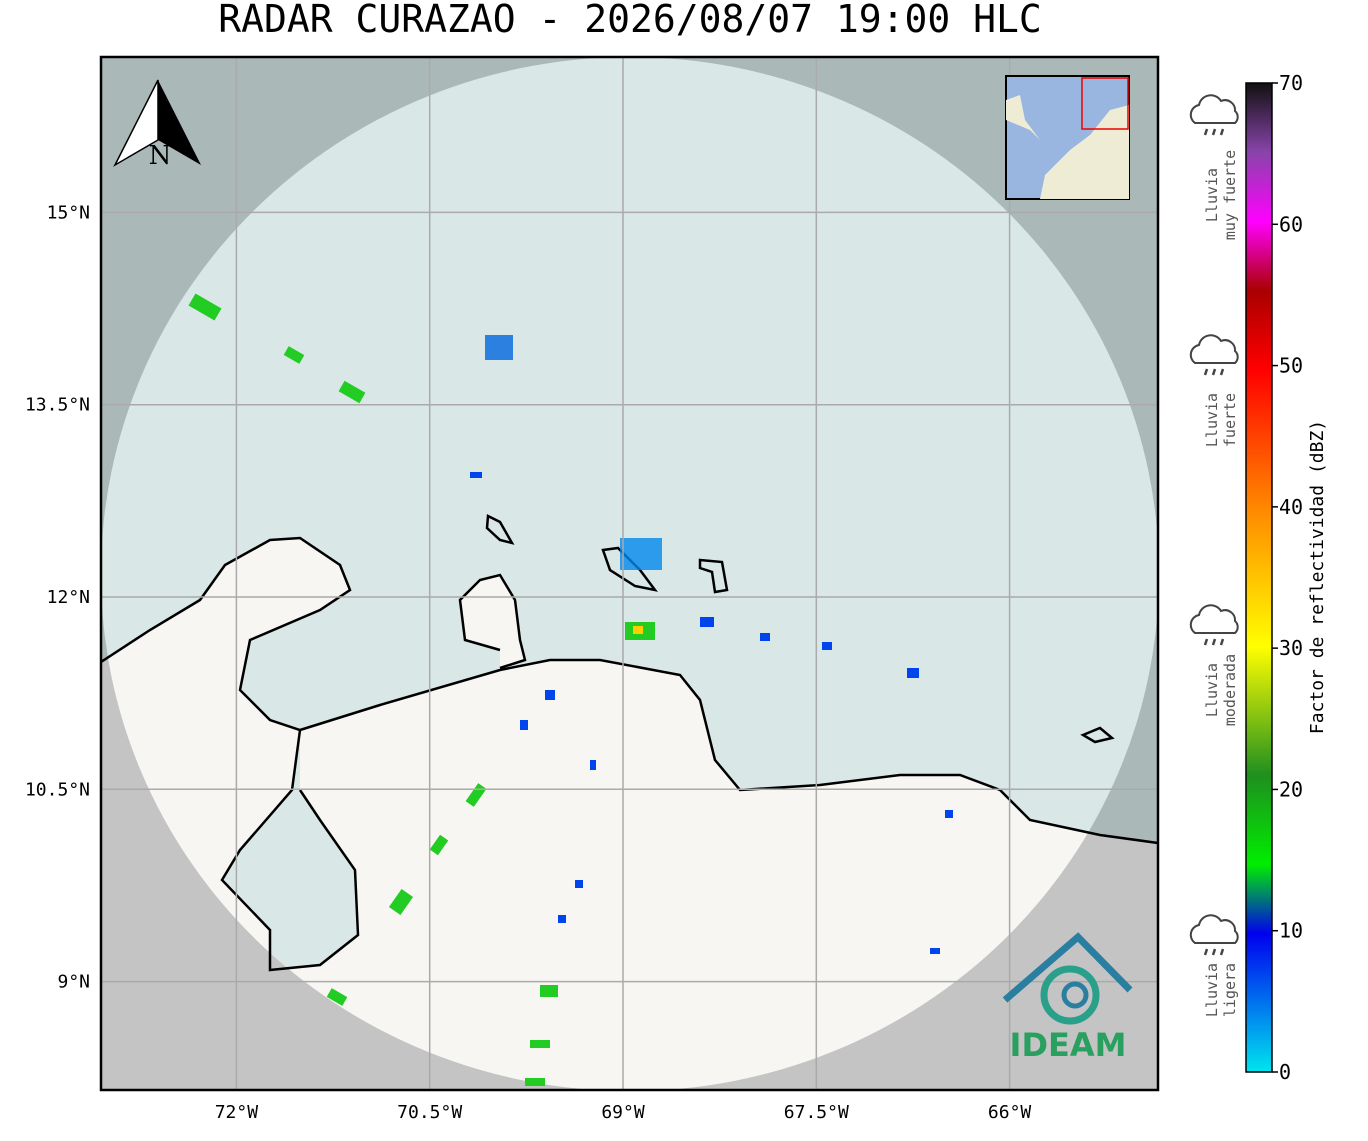 The image size is (1368, 1141). Describe the element at coordinates (1067, 137) in the screenshot. I see `inset-map` at that location.